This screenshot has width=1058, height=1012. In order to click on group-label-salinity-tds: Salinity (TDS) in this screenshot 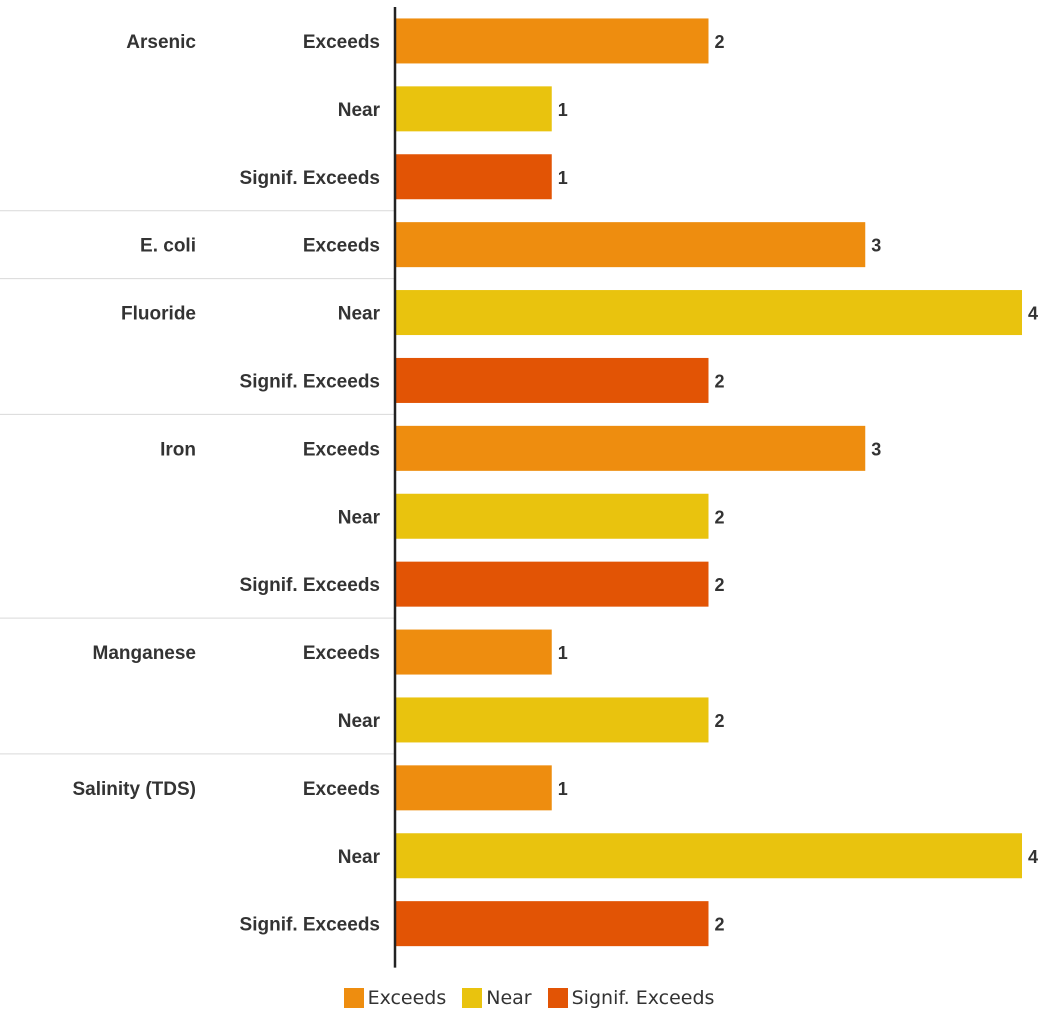, I will do `click(134, 789)`.